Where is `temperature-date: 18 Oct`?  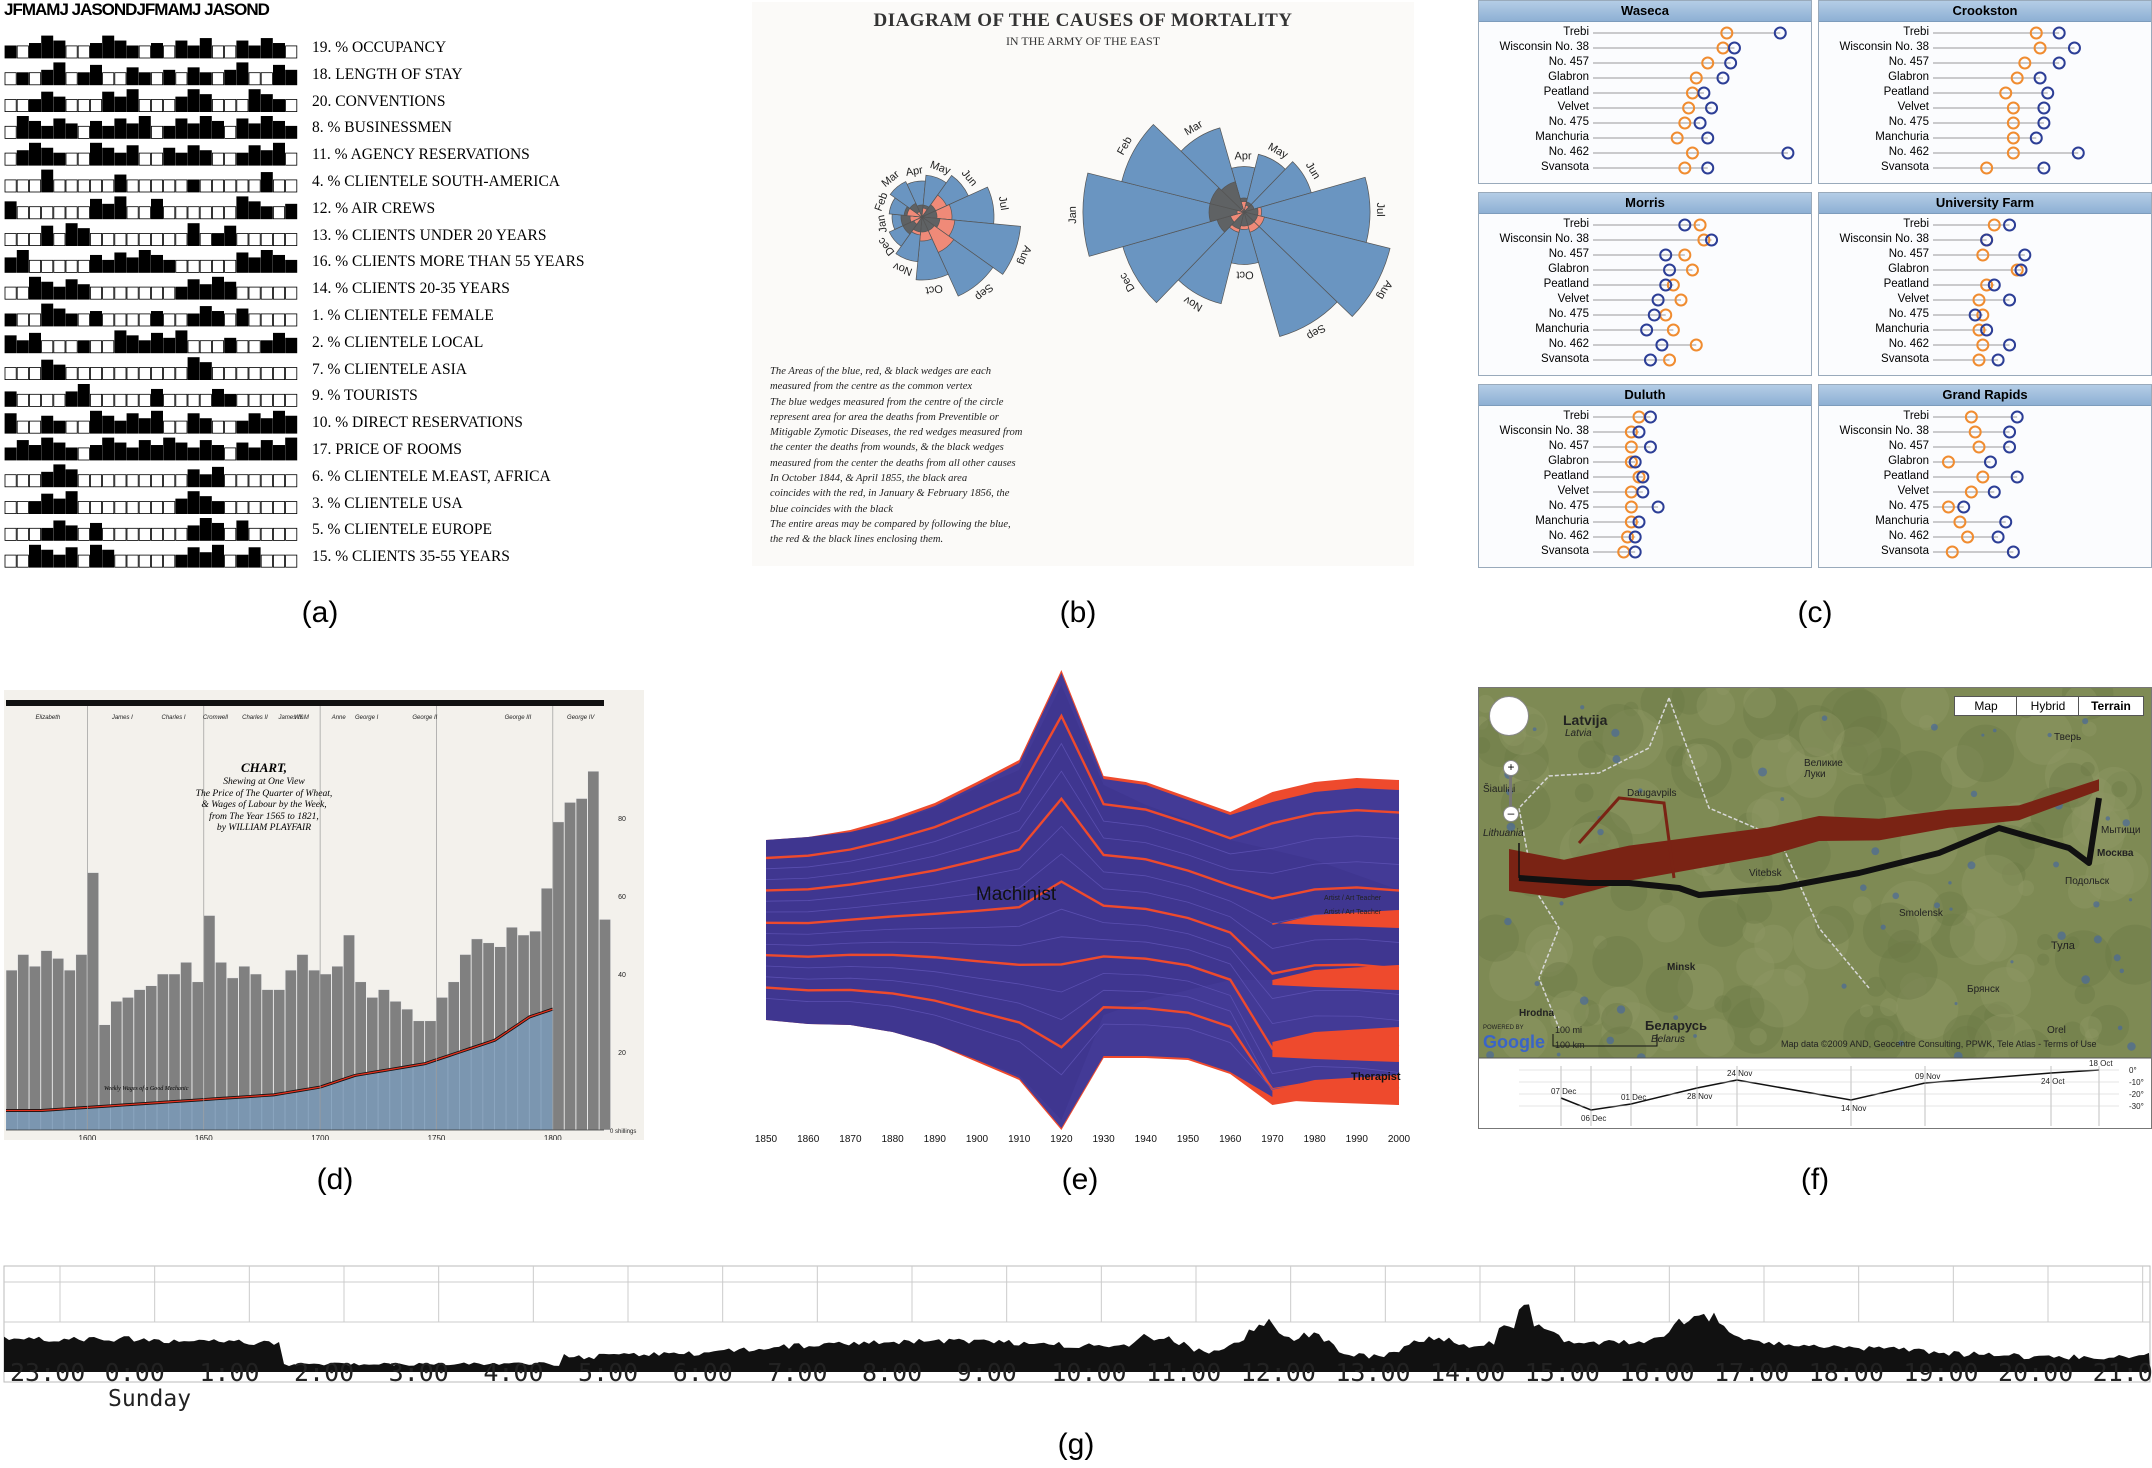 temperature-date: 18 Oct is located at coordinates (2101, 1063).